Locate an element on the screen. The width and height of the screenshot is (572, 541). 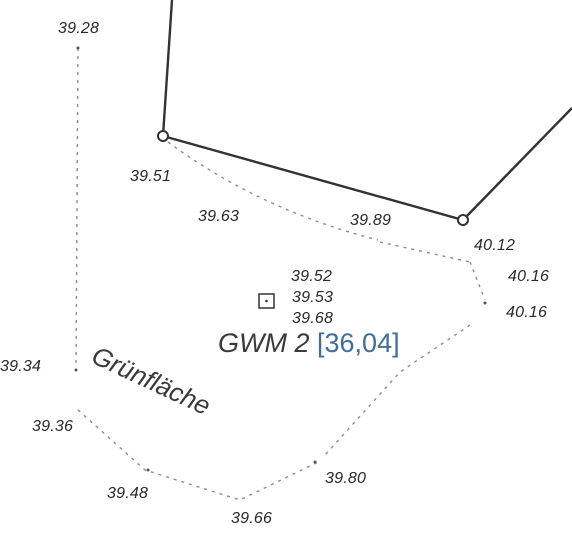
well-elevation-label: 39.52 is located at coordinates (312, 276).